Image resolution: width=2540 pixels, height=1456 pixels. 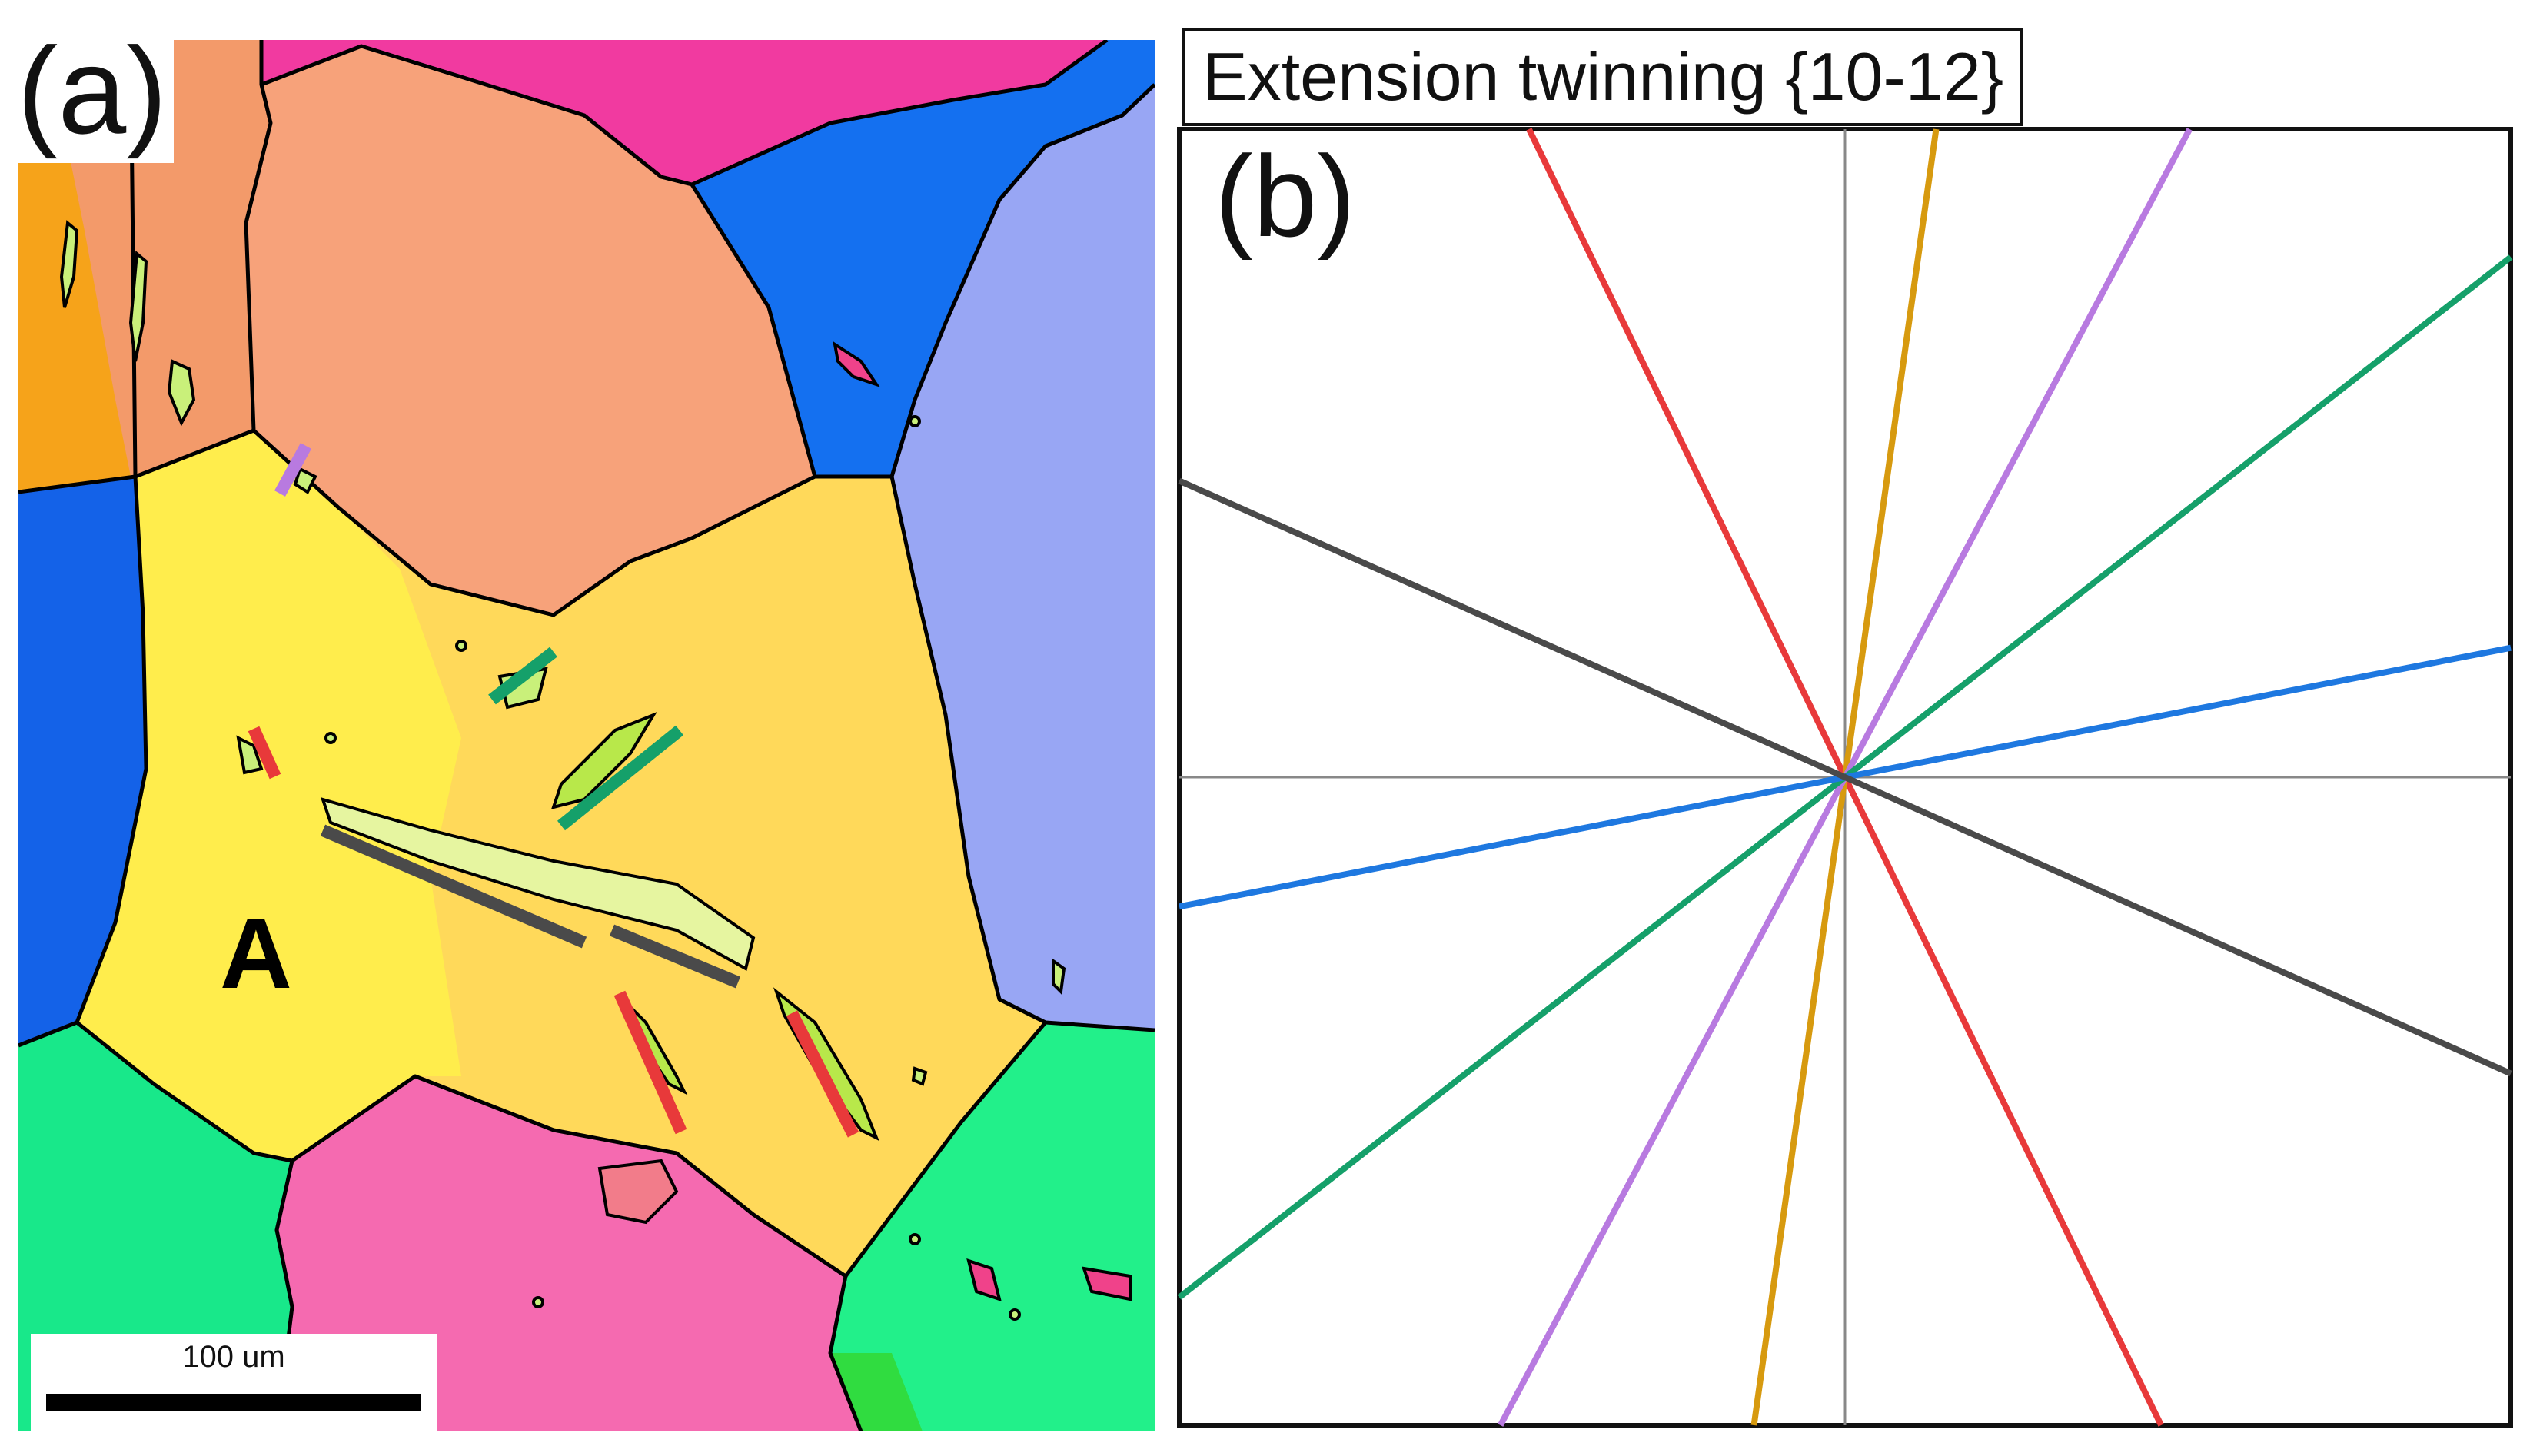 What do you see at coordinates (684, 112) in the screenshot?
I see `grain-magenta-top` at bounding box center [684, 112].